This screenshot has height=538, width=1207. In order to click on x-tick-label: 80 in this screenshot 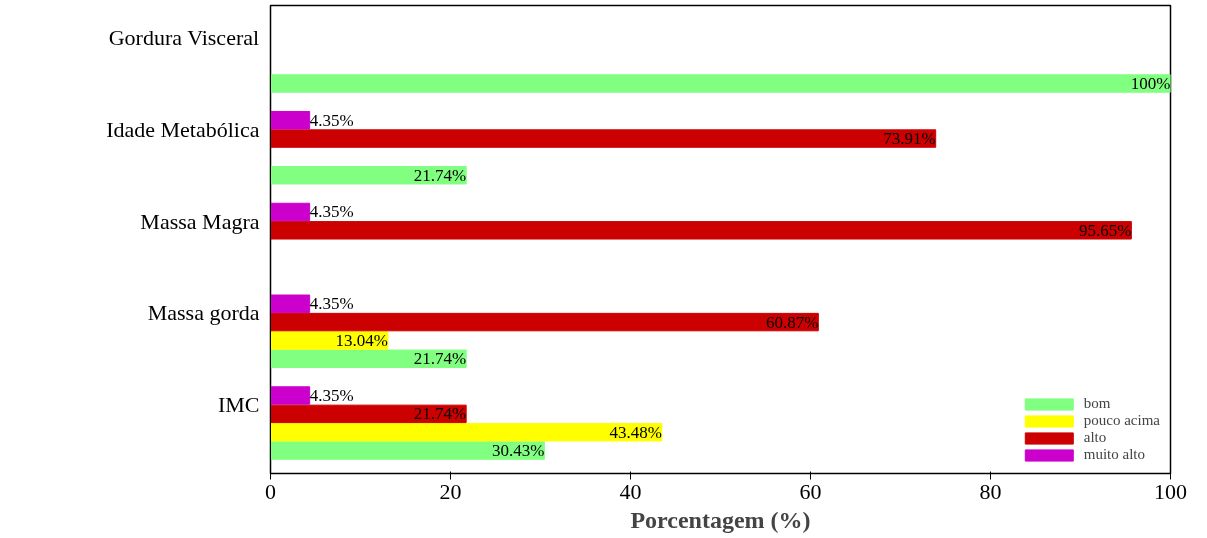, I will do `click(990, 491)`.